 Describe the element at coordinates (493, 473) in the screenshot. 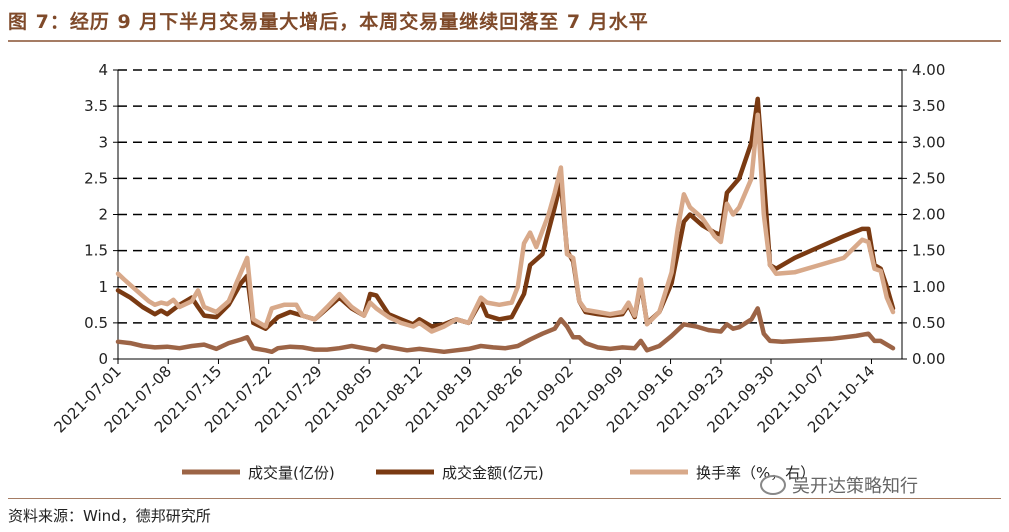

I see `legend-label: 成交金额(亿元)` at that location.